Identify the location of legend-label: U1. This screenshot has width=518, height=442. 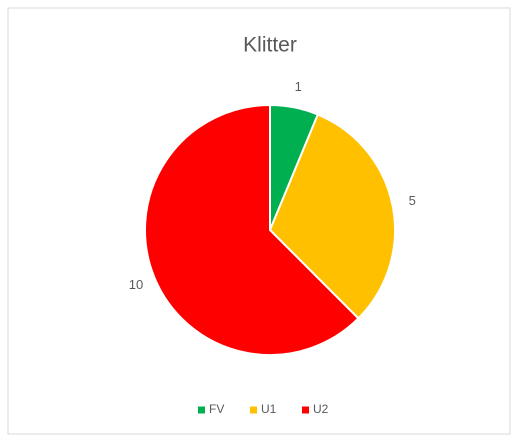
(269, 409).